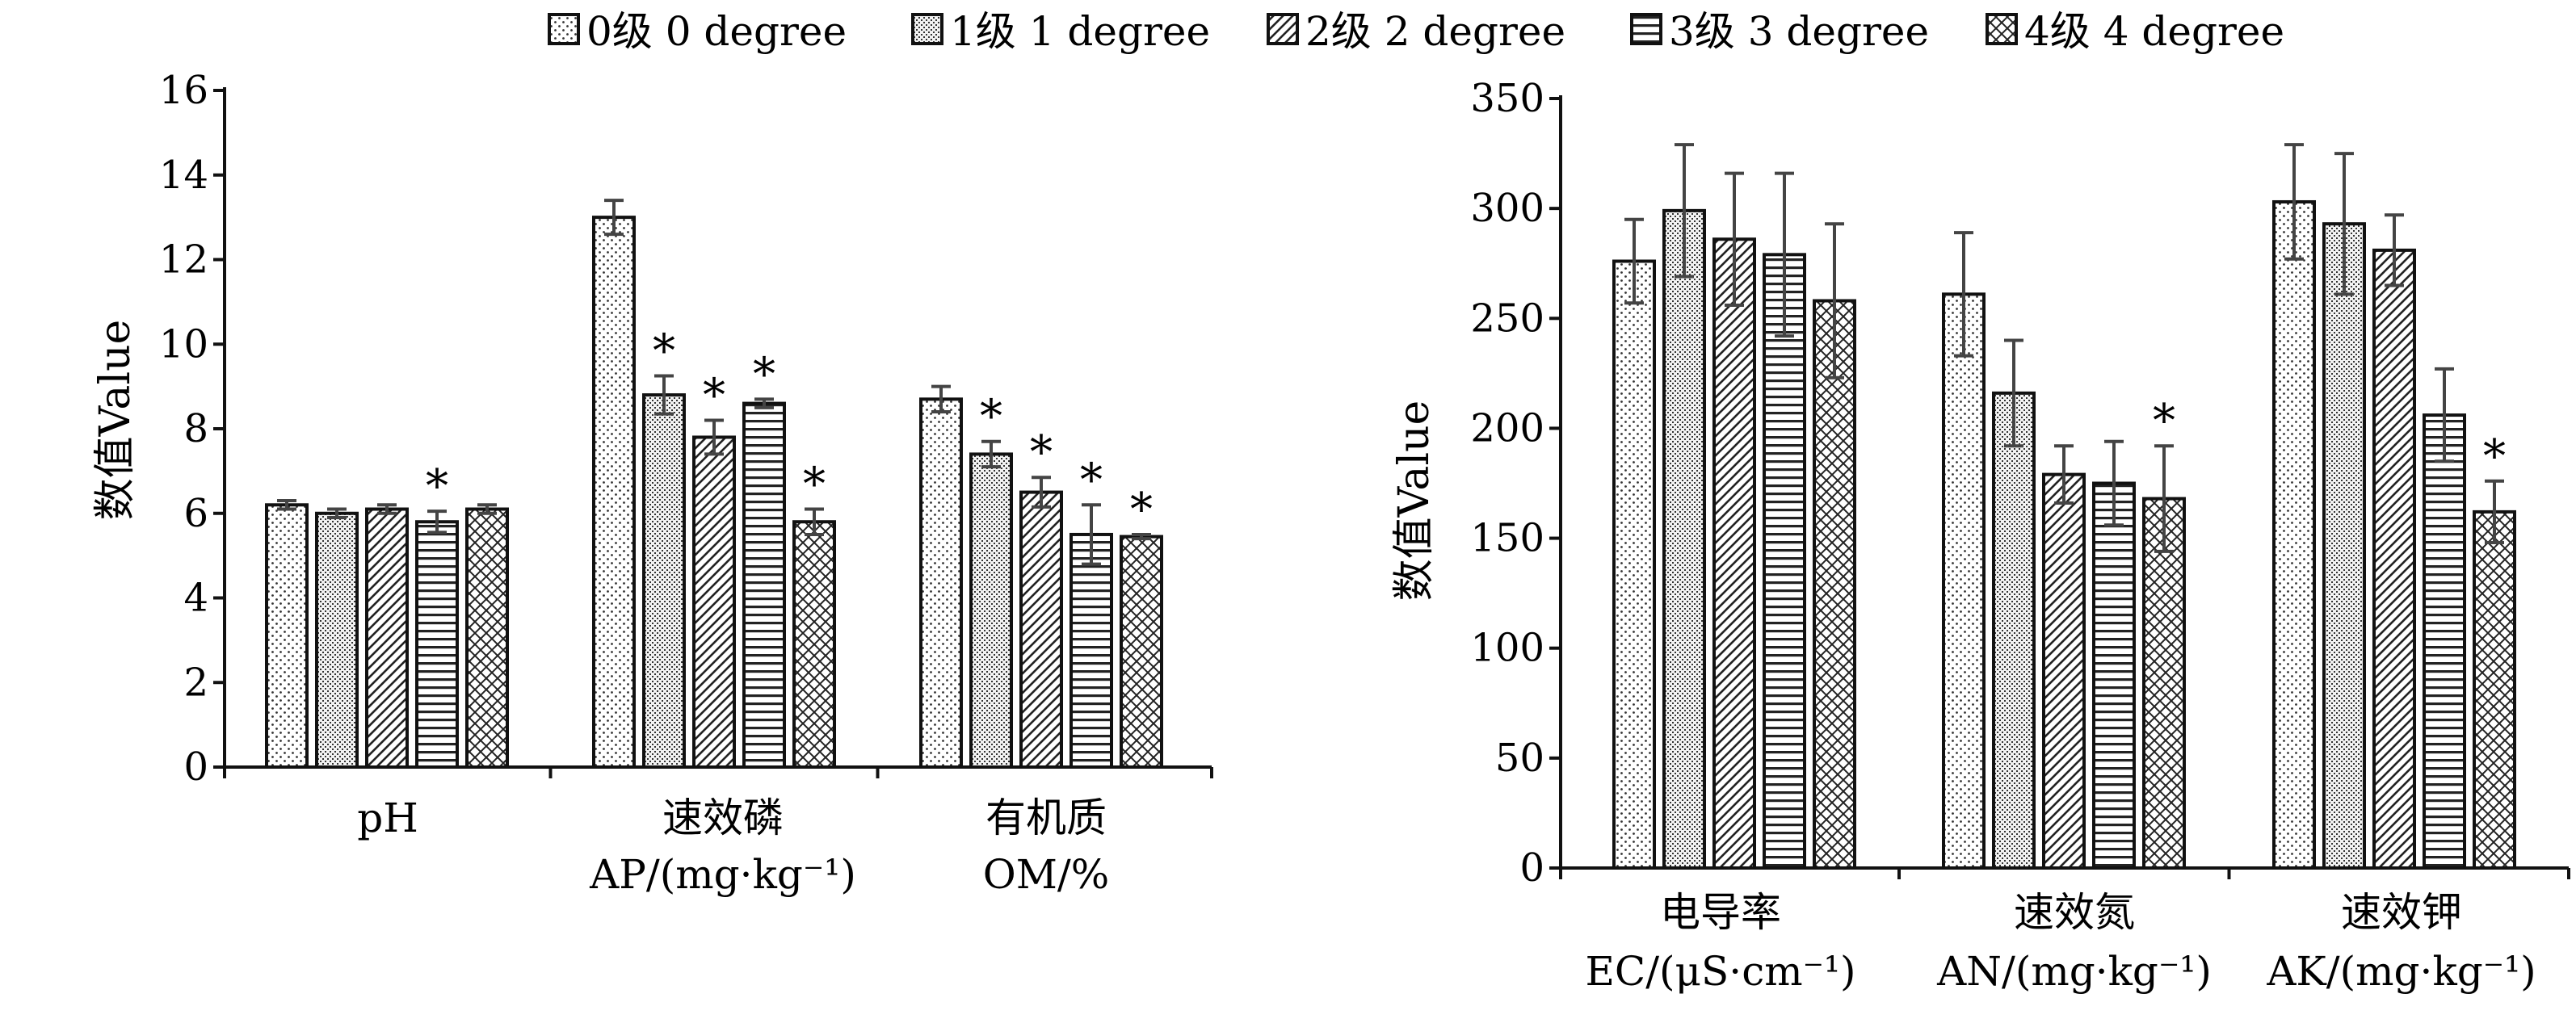 The image size is (2576, 1019). What do you see at coordinates (2401, 972) in the screenshot?
I see `category-unit-label: AK/(mg·kg⁻¹)` at bounding box center [2401, 972].